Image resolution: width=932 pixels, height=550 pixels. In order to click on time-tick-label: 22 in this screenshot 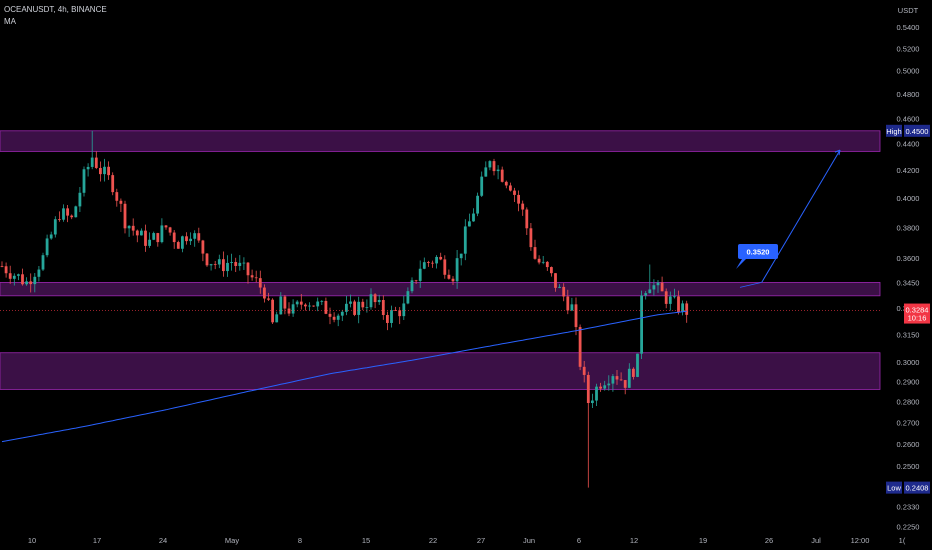, I will do `click(433, 540)`.